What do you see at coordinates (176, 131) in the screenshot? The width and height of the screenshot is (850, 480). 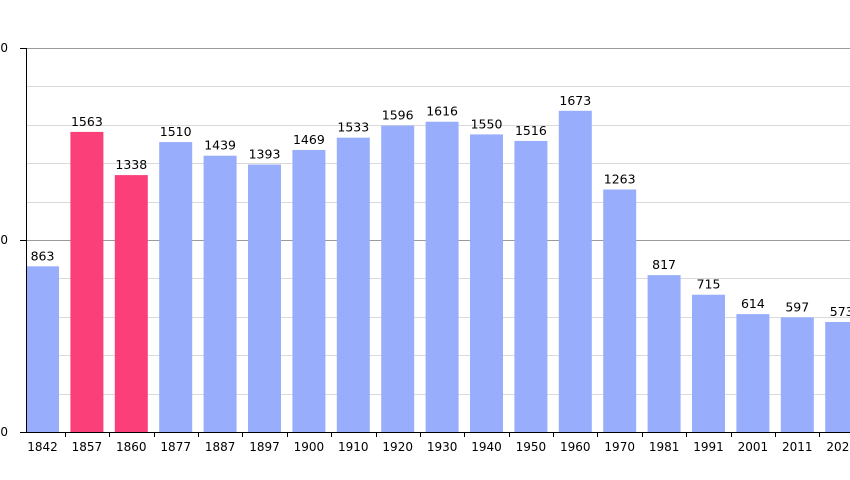 I see `bar-value-label-1877: 1510` at bounding box center [176, 131].